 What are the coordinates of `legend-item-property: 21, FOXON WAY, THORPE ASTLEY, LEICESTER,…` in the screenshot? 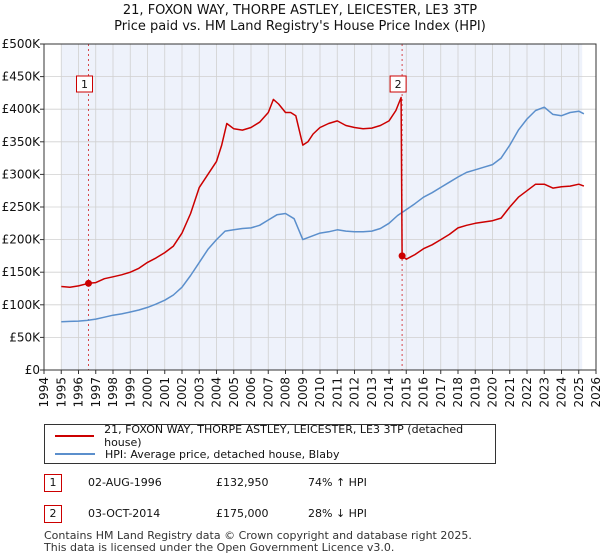 It's located at (275, 436).